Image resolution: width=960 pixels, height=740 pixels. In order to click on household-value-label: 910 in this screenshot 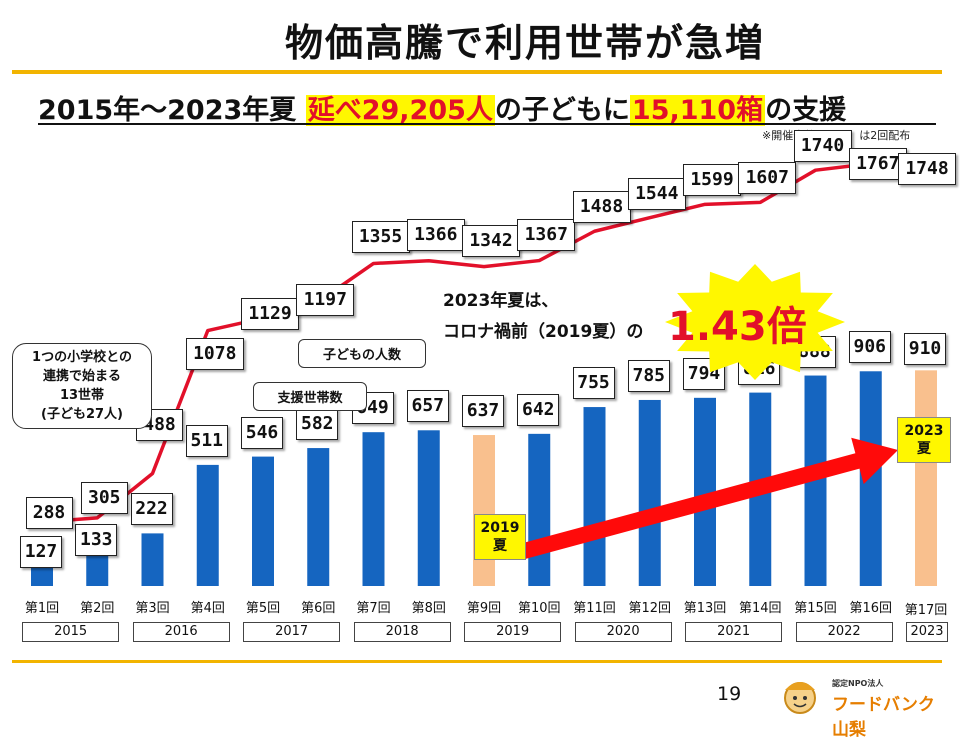, I will do `click(925, 349)`.